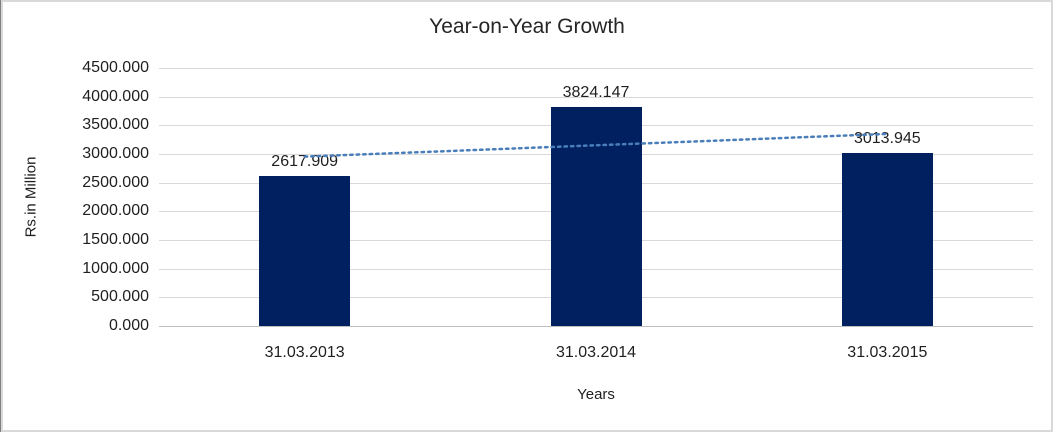  What do you see at coordinates (115, 96) in the screenshot?
I see `y-tick-label: 4000.000` at bounding box center [115, 96].